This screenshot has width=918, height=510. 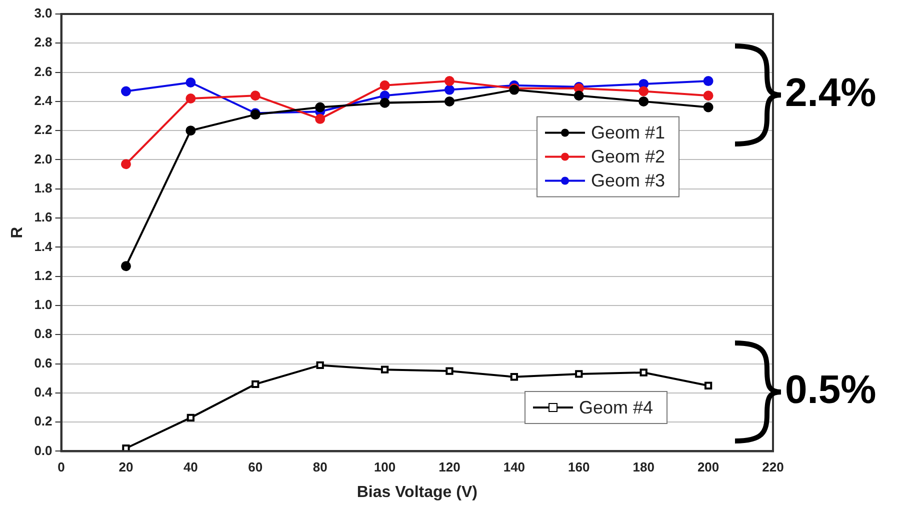 What do you see at coordinates (43, 42) in the screenshot?
I see `y-tick-label: 2.8` at bounding box center [43, 42].